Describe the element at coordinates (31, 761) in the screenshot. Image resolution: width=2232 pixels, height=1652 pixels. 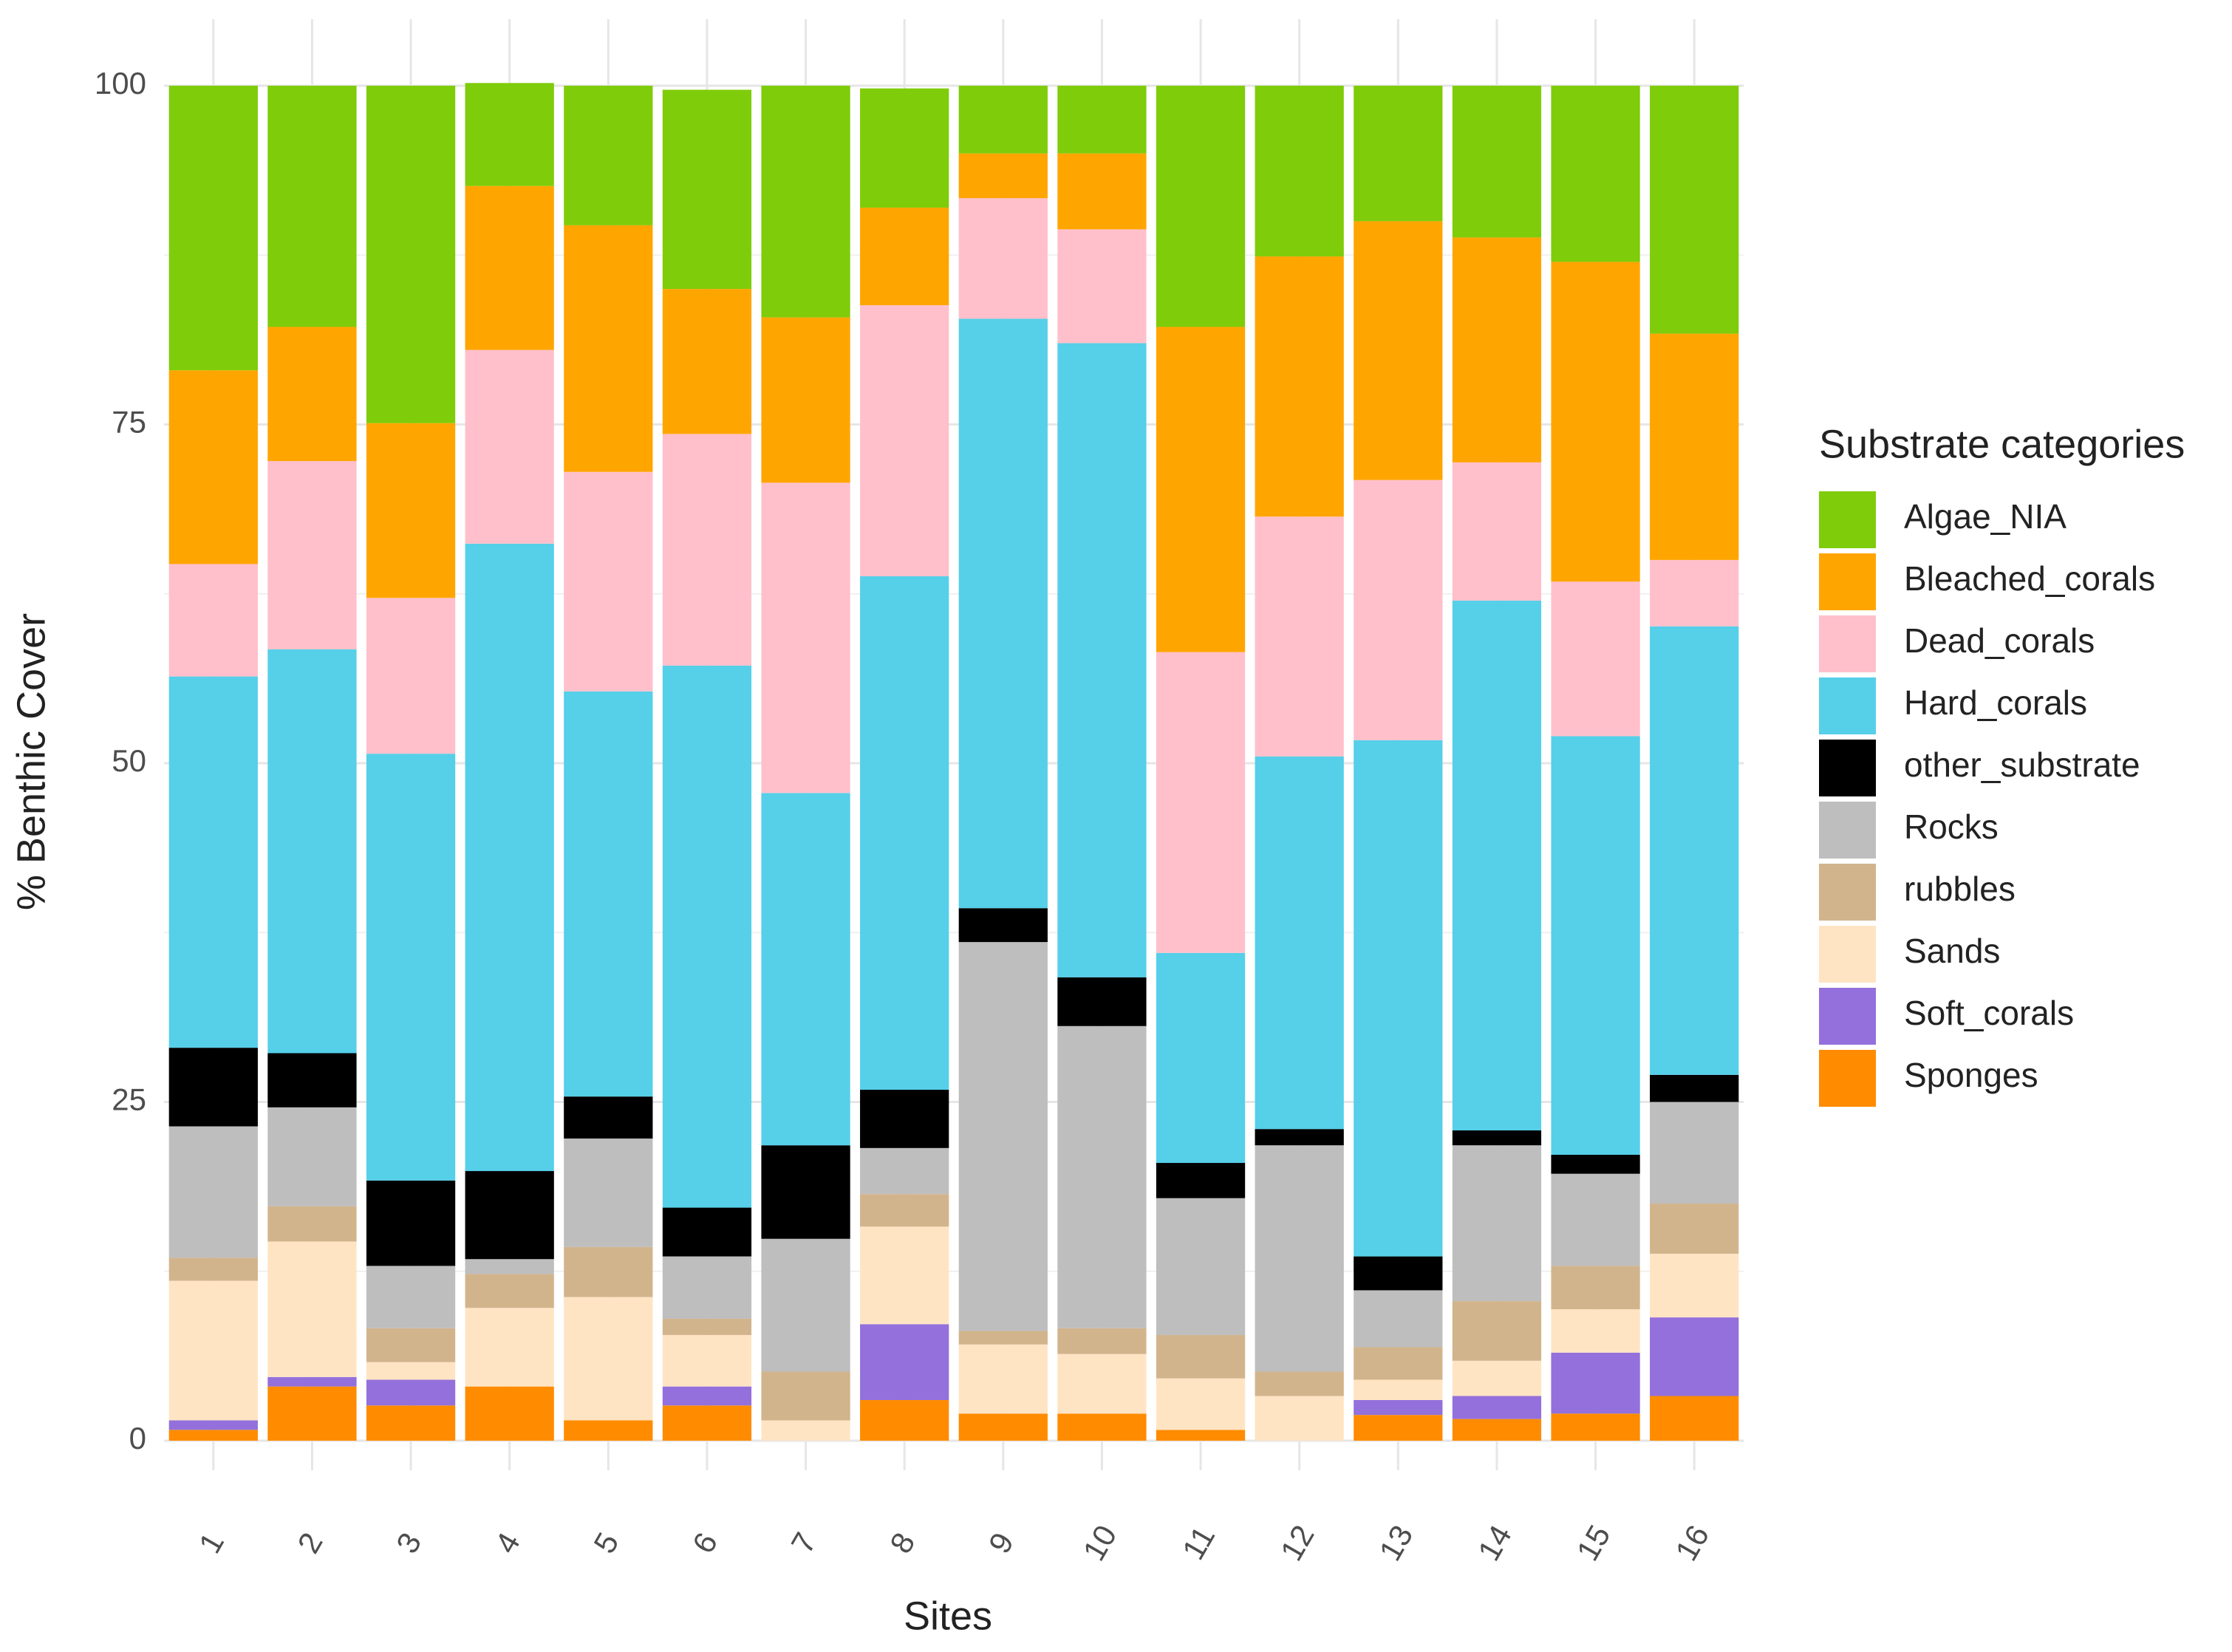
I see `y-axis-title: % Benthic Cover` at that location.